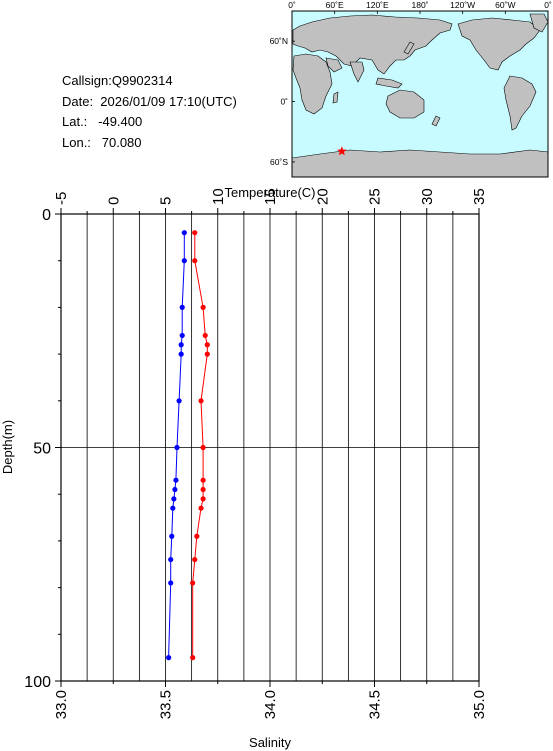  What do you see at coordinates (335, 5) in the screenshot?
I see `map-lon-label: 60˚E` at bounding box center [335, 5].